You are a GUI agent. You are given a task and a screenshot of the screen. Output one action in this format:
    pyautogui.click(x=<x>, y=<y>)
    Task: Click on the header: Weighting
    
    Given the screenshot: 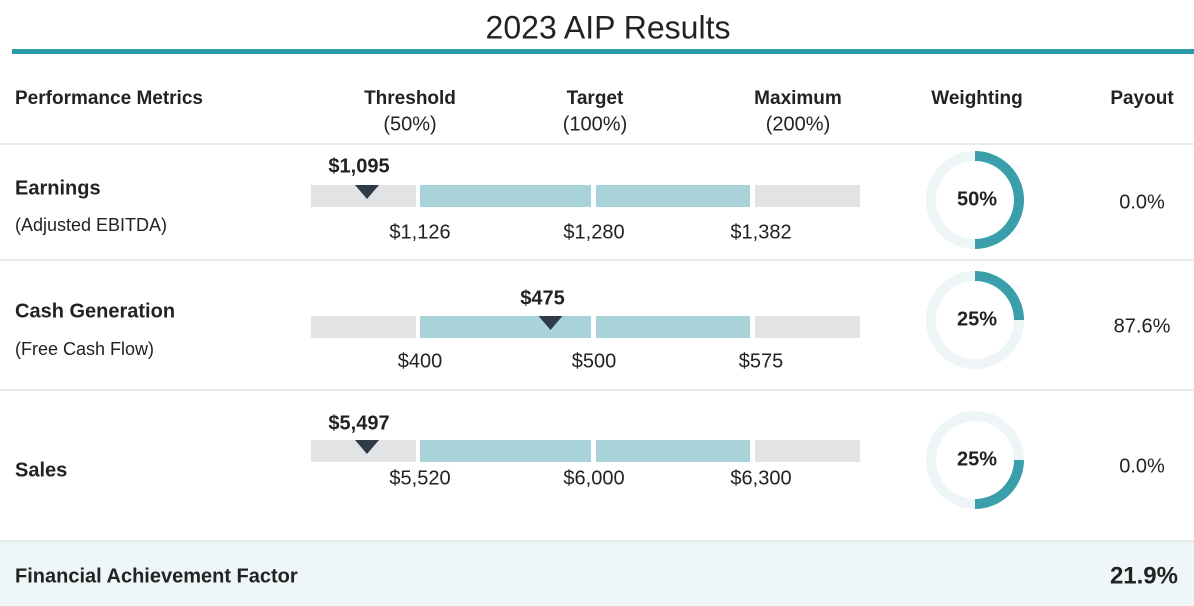 What is the action you would take?
    pyautogui.click(x=976, y=98)
    